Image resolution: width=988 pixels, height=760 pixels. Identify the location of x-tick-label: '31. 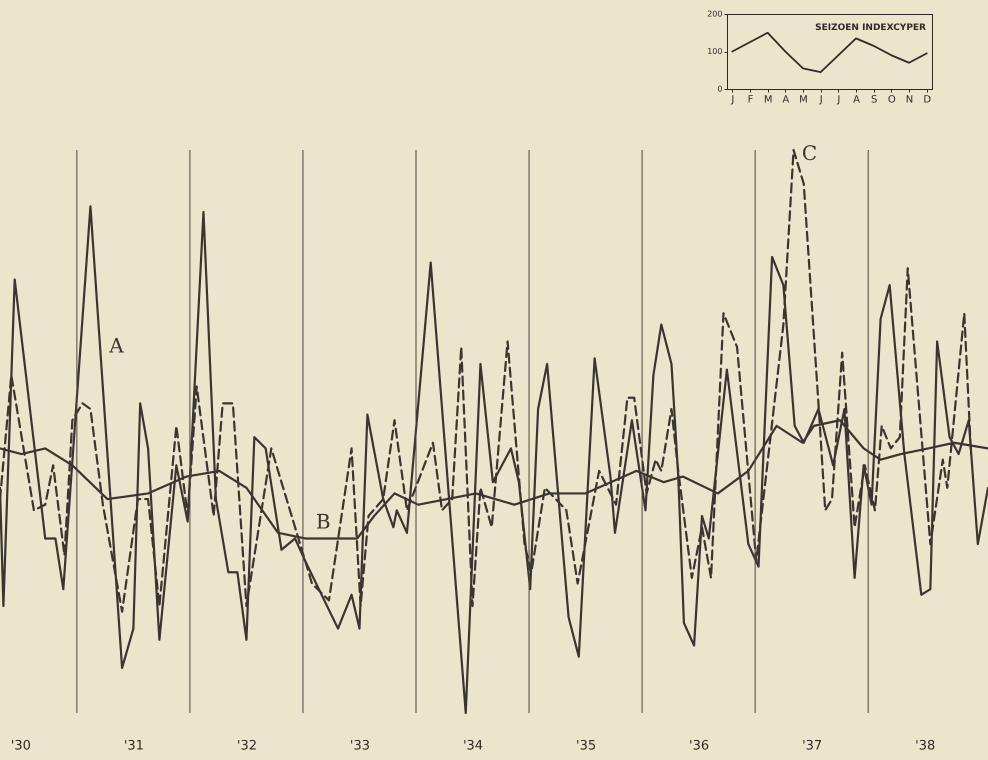
(134, 746).